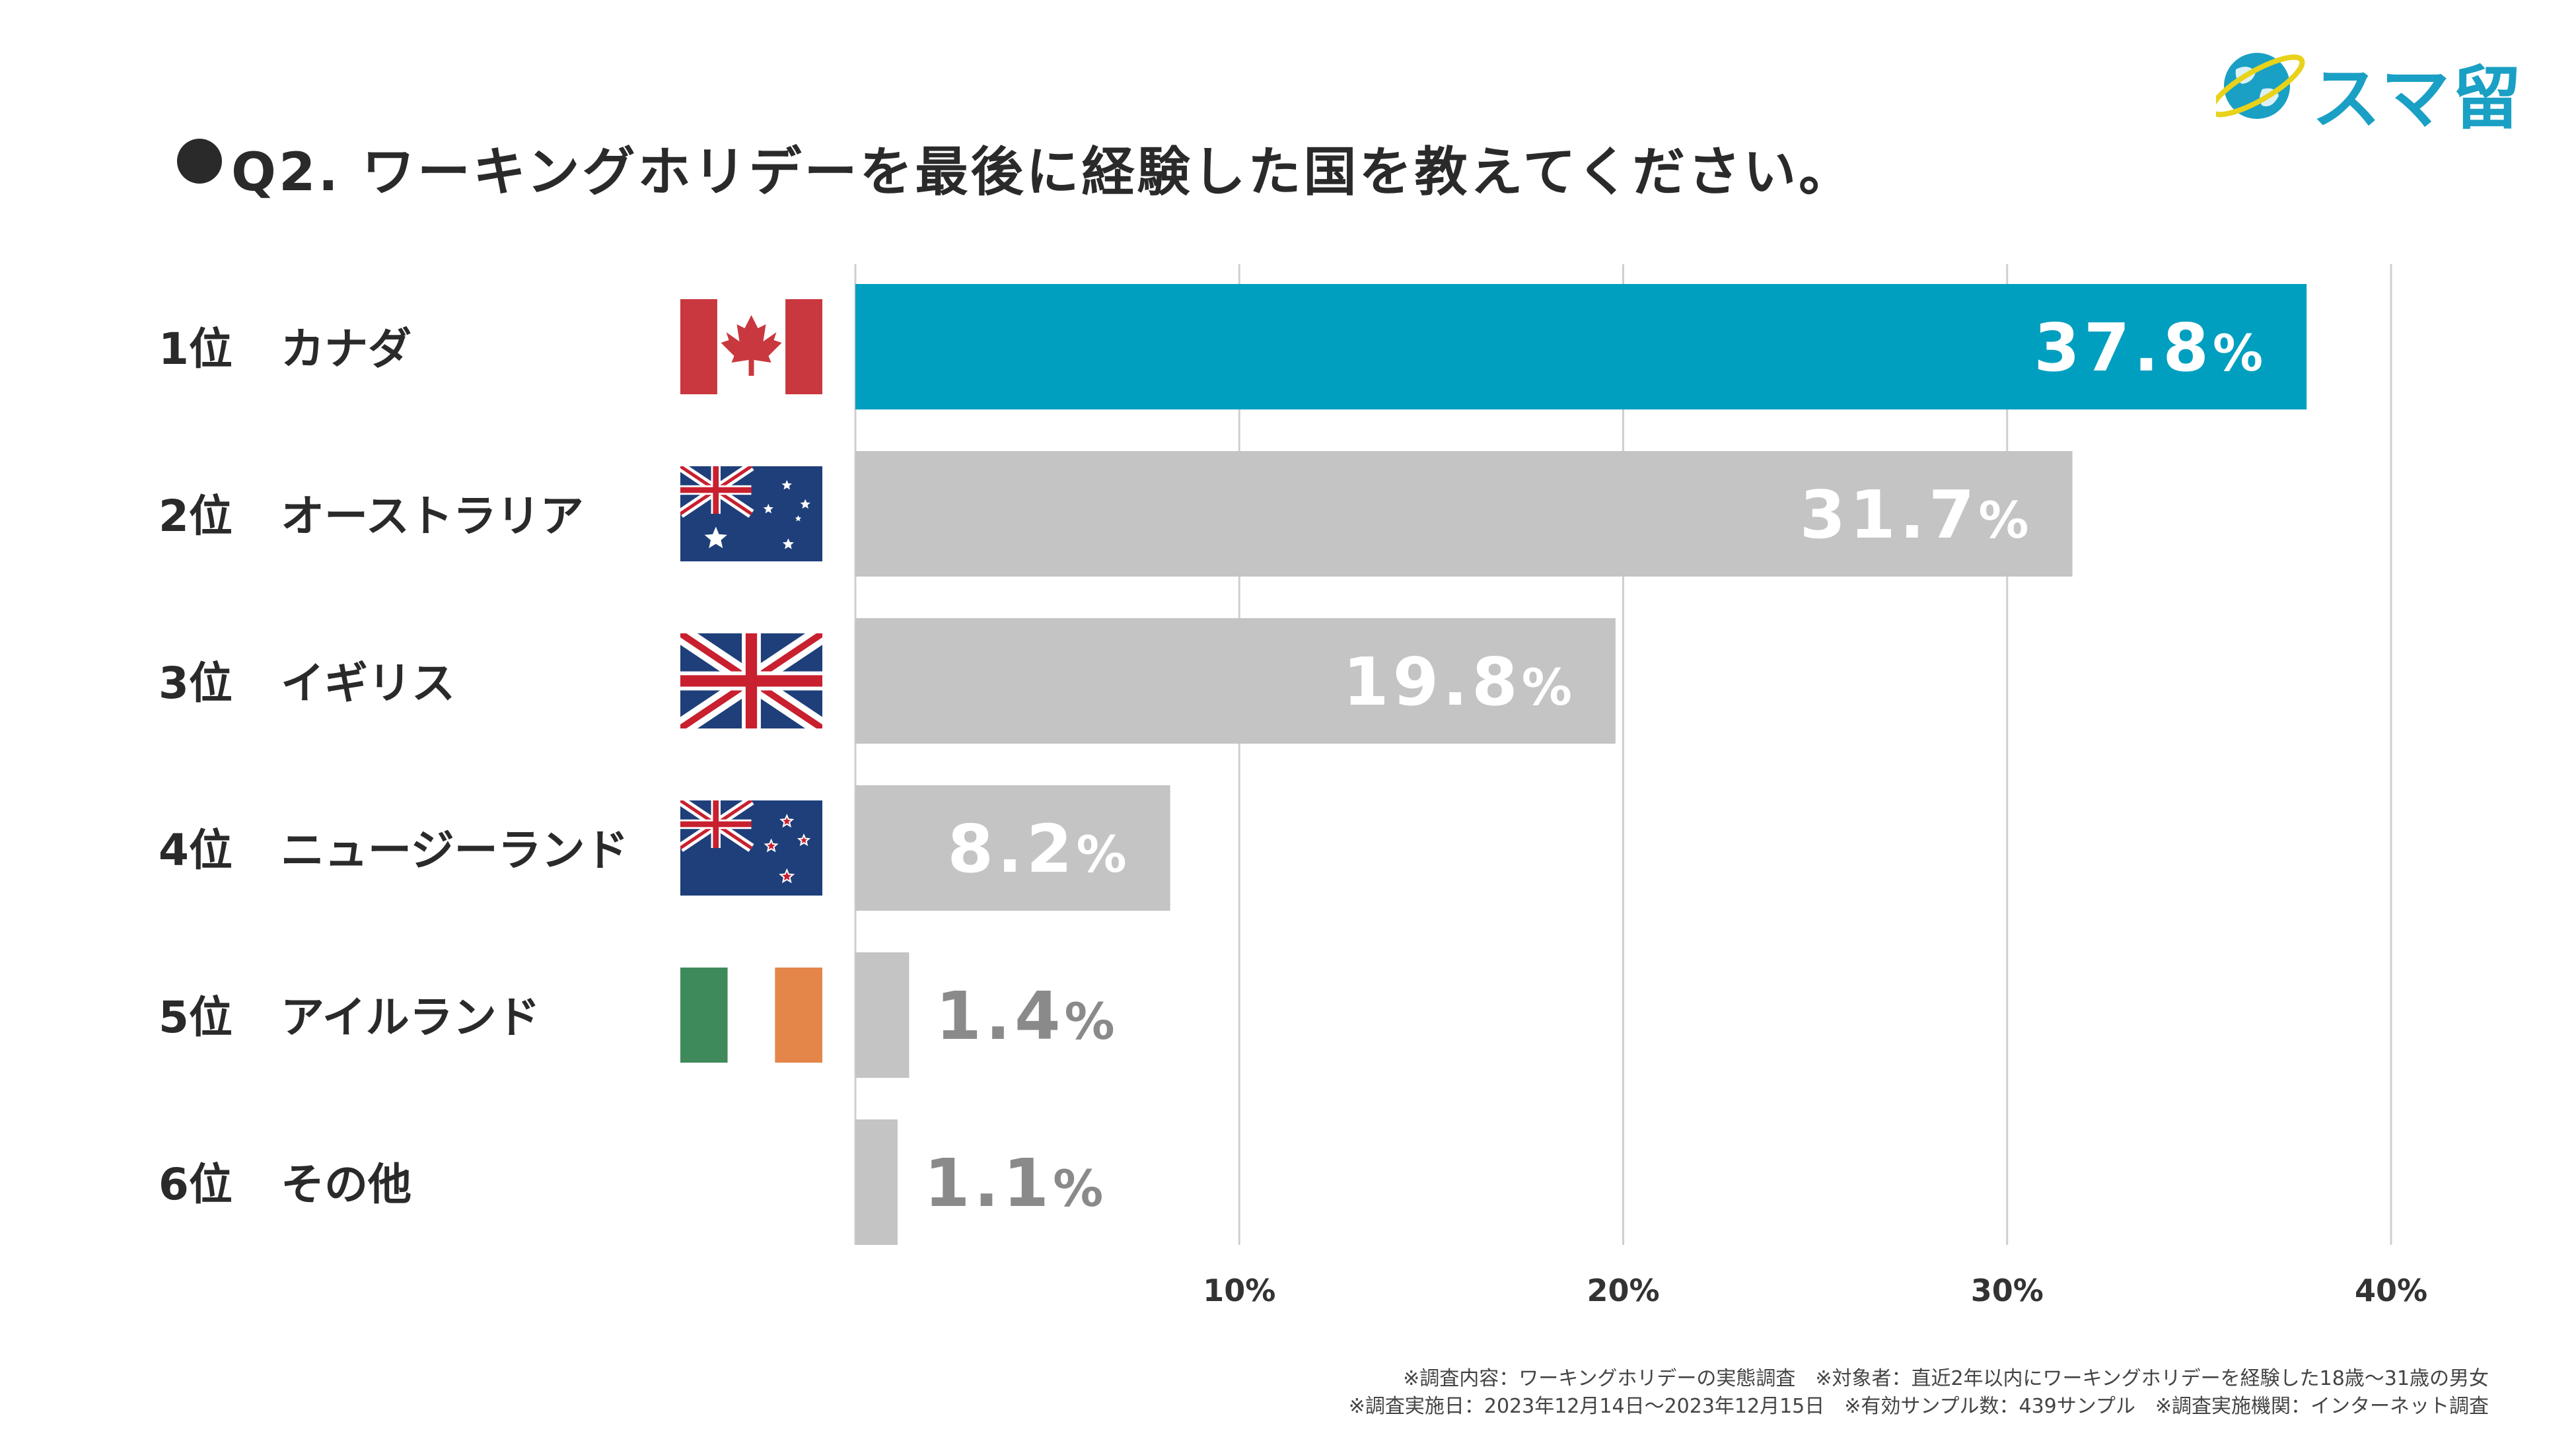 The height and width of the screenshot is (1449, 2576). I want to click on country-label: イギリス, so click(368, 684).